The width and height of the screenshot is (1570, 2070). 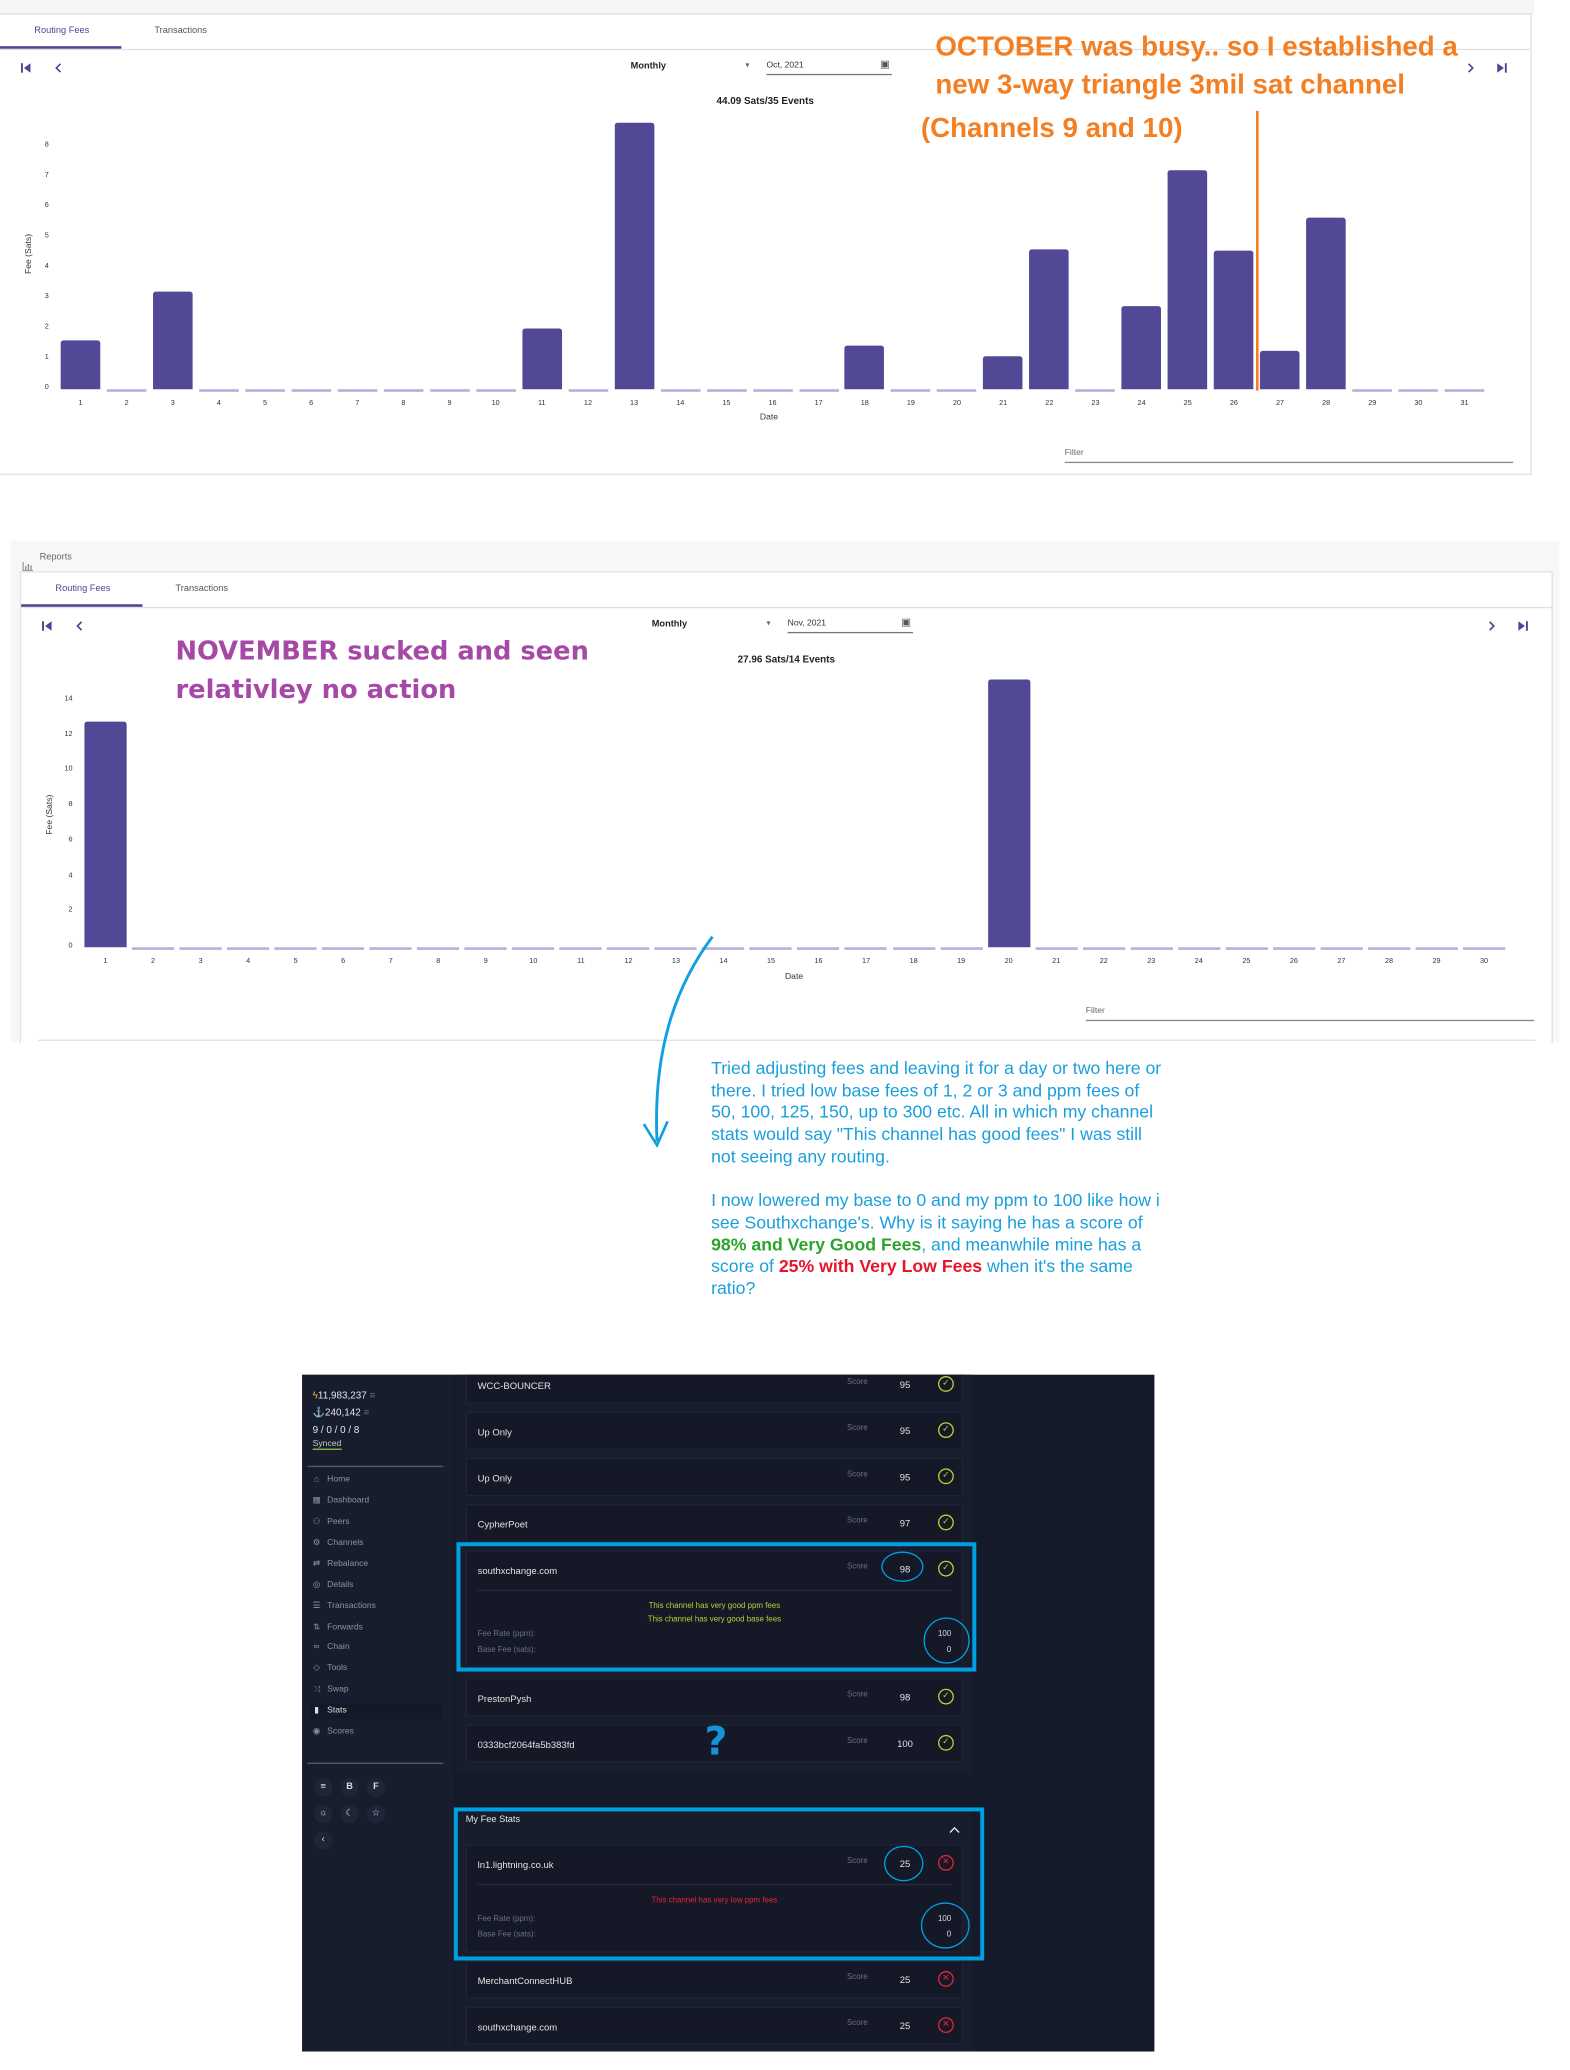 I want to click on favorite-theme-button: ☆, so click(x=376, y=1814).